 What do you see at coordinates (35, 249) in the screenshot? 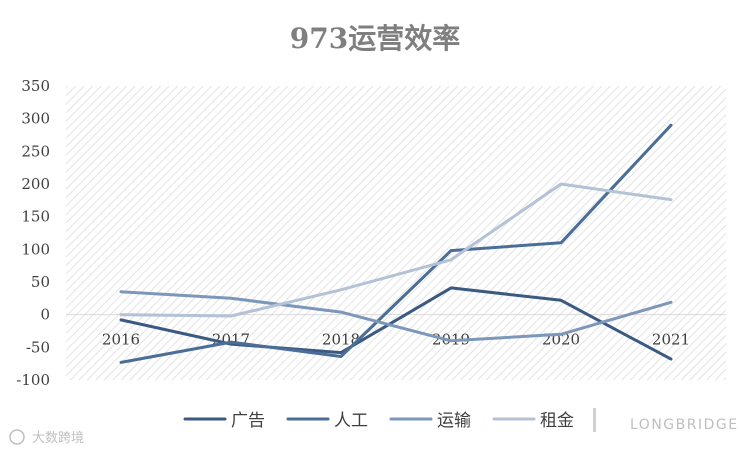
I see `y-tick-label: 100` at bounding box center [35, 249].